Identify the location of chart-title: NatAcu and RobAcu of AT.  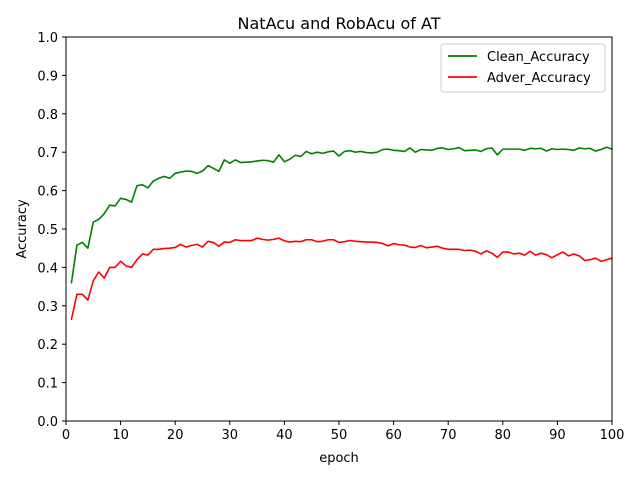
(339, 23).